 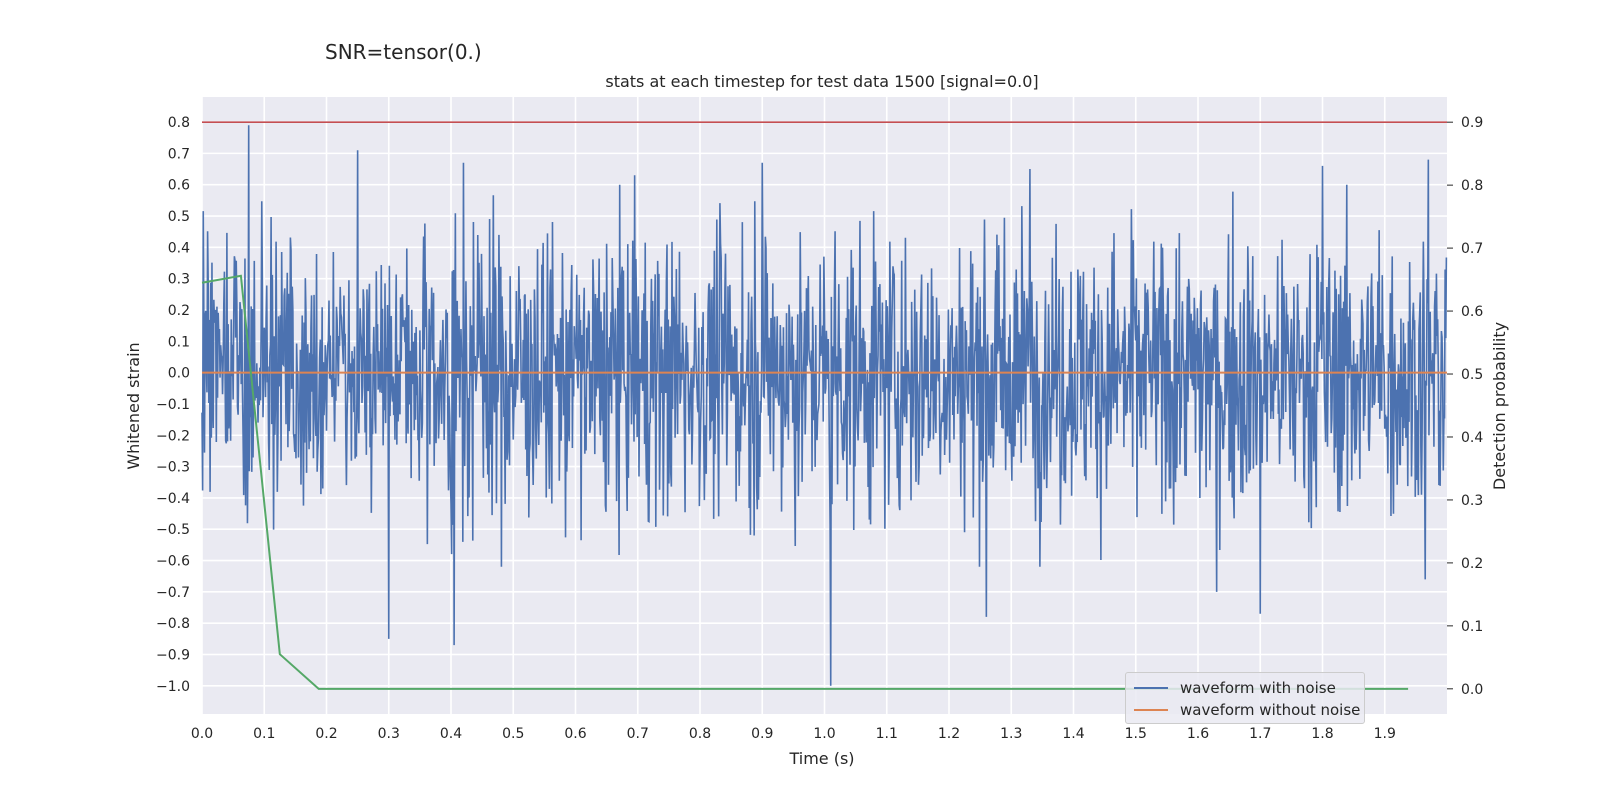 I want to click on legend-label-noisy: waveform with noise, so click(x=1258, y=688).